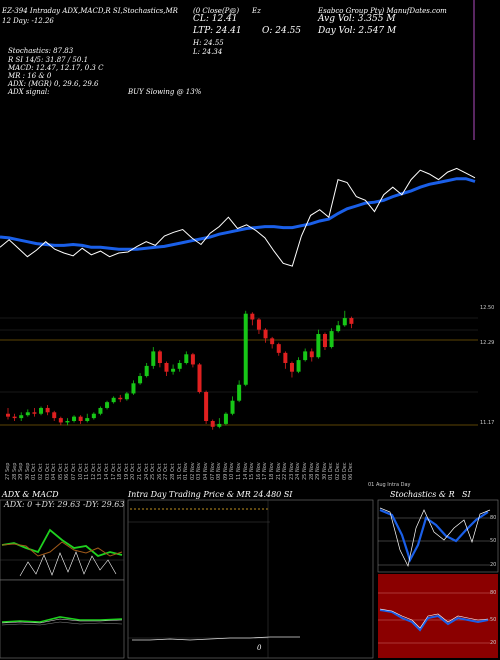 The width and height of the screenshot is (500, 660). Describe the element at coordinates (208, 43) in the screenshot. I see `high-value: H: 24.55` at that location.